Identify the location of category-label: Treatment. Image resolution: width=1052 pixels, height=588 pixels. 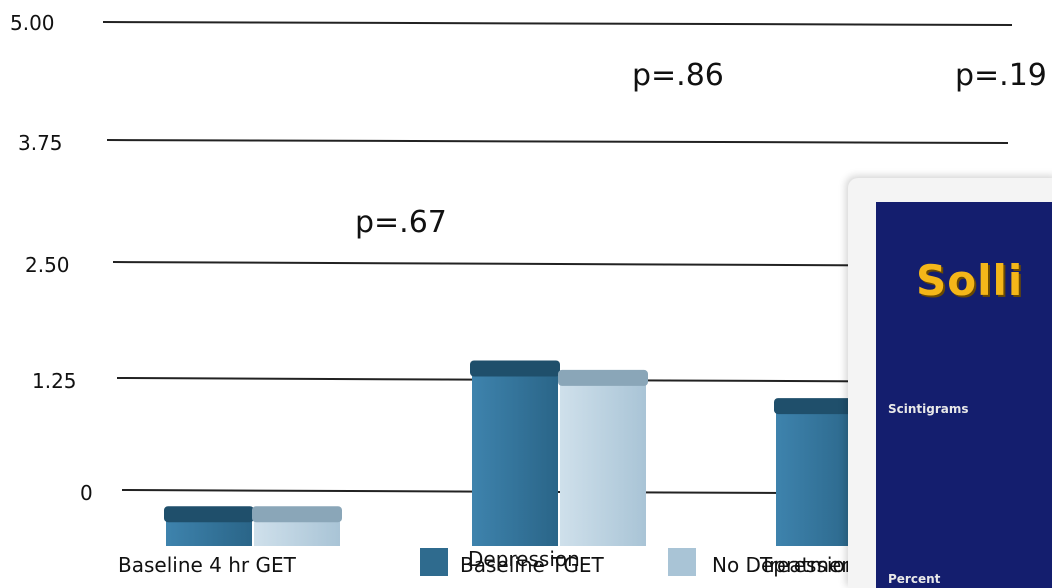
(810, 565).